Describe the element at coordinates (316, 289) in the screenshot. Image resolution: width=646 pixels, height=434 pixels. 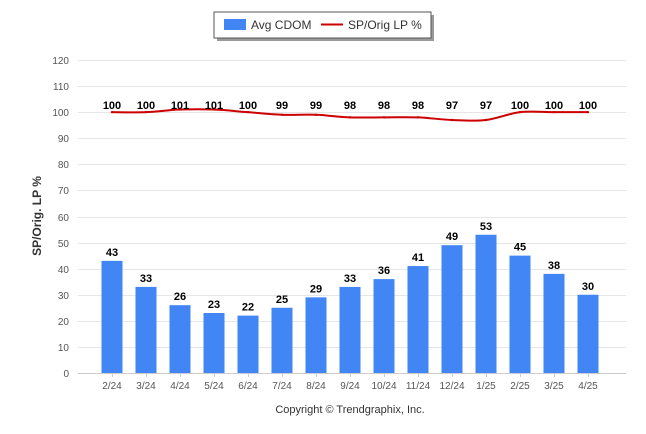
I see `bar-data-label: 29` at that location.